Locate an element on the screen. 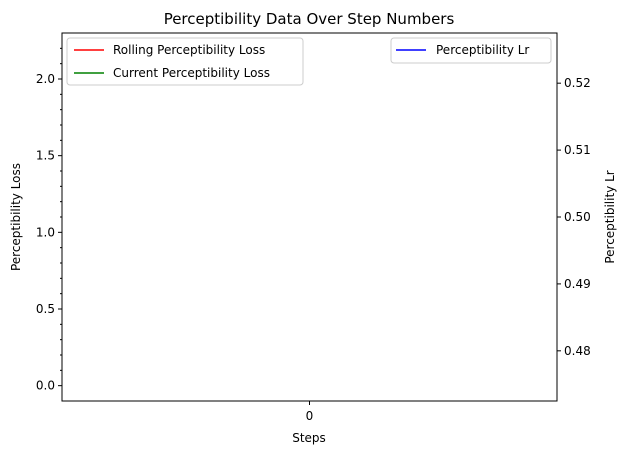 This screenshot has height=455, width=627. left-y-axis-label: Perceptibility Loss is located at coordinates (16, 217).